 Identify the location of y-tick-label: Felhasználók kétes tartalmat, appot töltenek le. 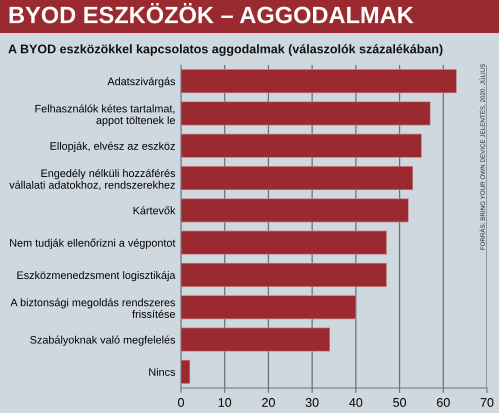
(105, 115).